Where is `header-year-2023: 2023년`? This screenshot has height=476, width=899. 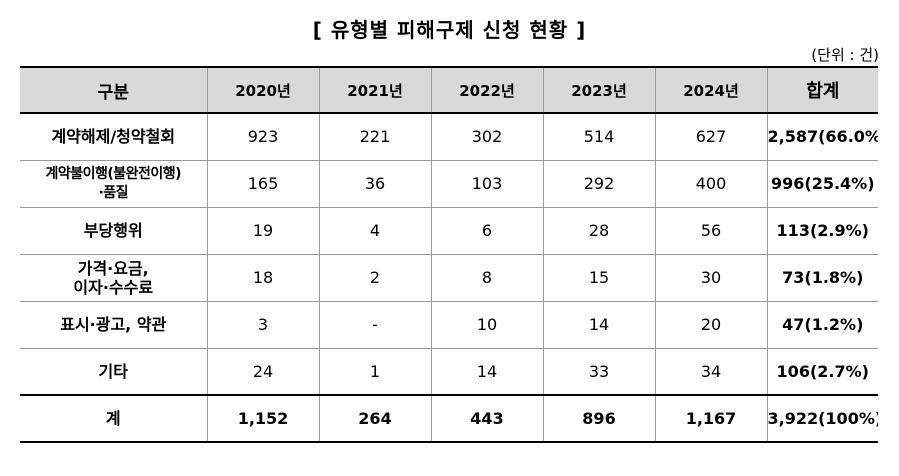 header-year-2023: 2023년 is located at coordinates (598, 90).